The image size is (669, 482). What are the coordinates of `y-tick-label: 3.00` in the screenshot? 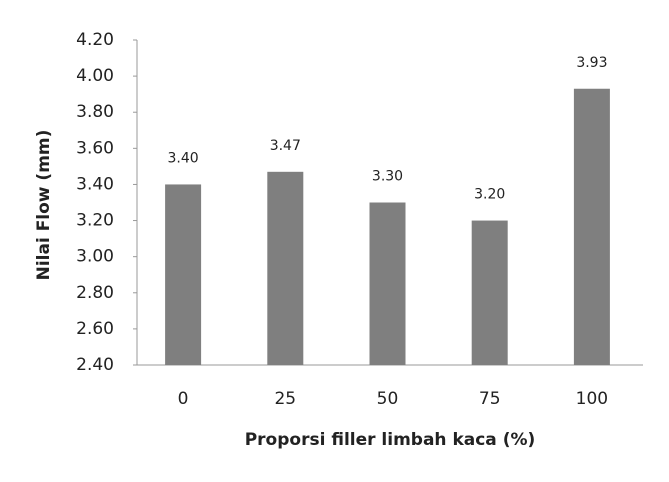 It's located at (95, 257).